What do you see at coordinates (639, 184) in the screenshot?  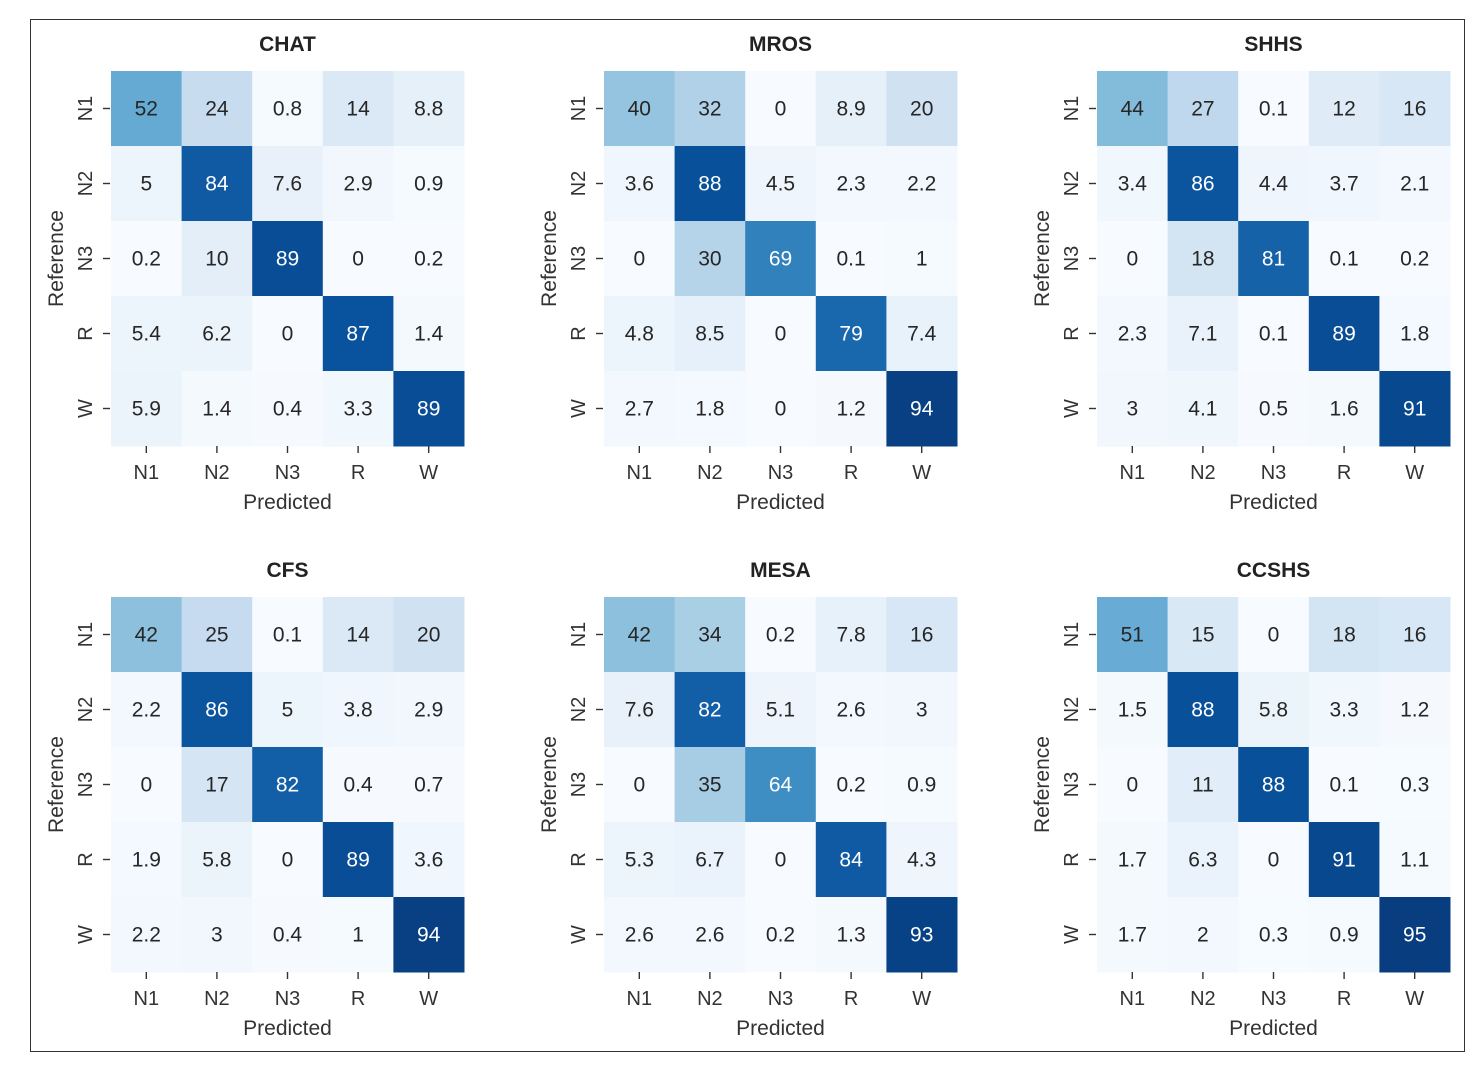 I see `cell-value-label: 3.6` at bounding box center [639, 184].